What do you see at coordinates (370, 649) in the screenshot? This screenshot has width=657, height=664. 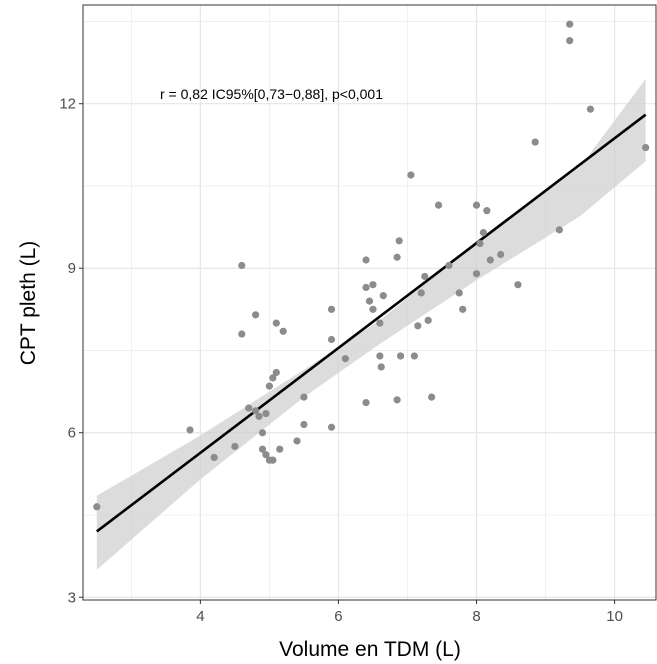 I see `x-axis-title: Volume en TDM (L)` at bounding box center [370, 649].